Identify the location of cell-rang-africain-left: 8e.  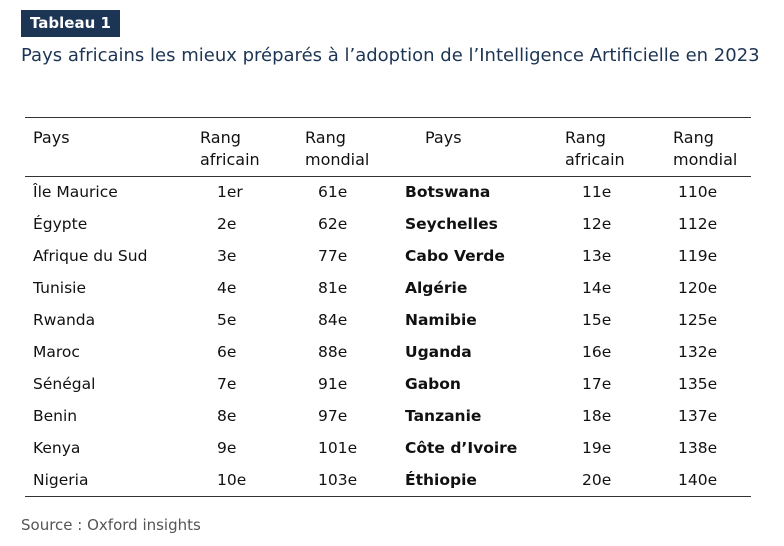
(227, 416).